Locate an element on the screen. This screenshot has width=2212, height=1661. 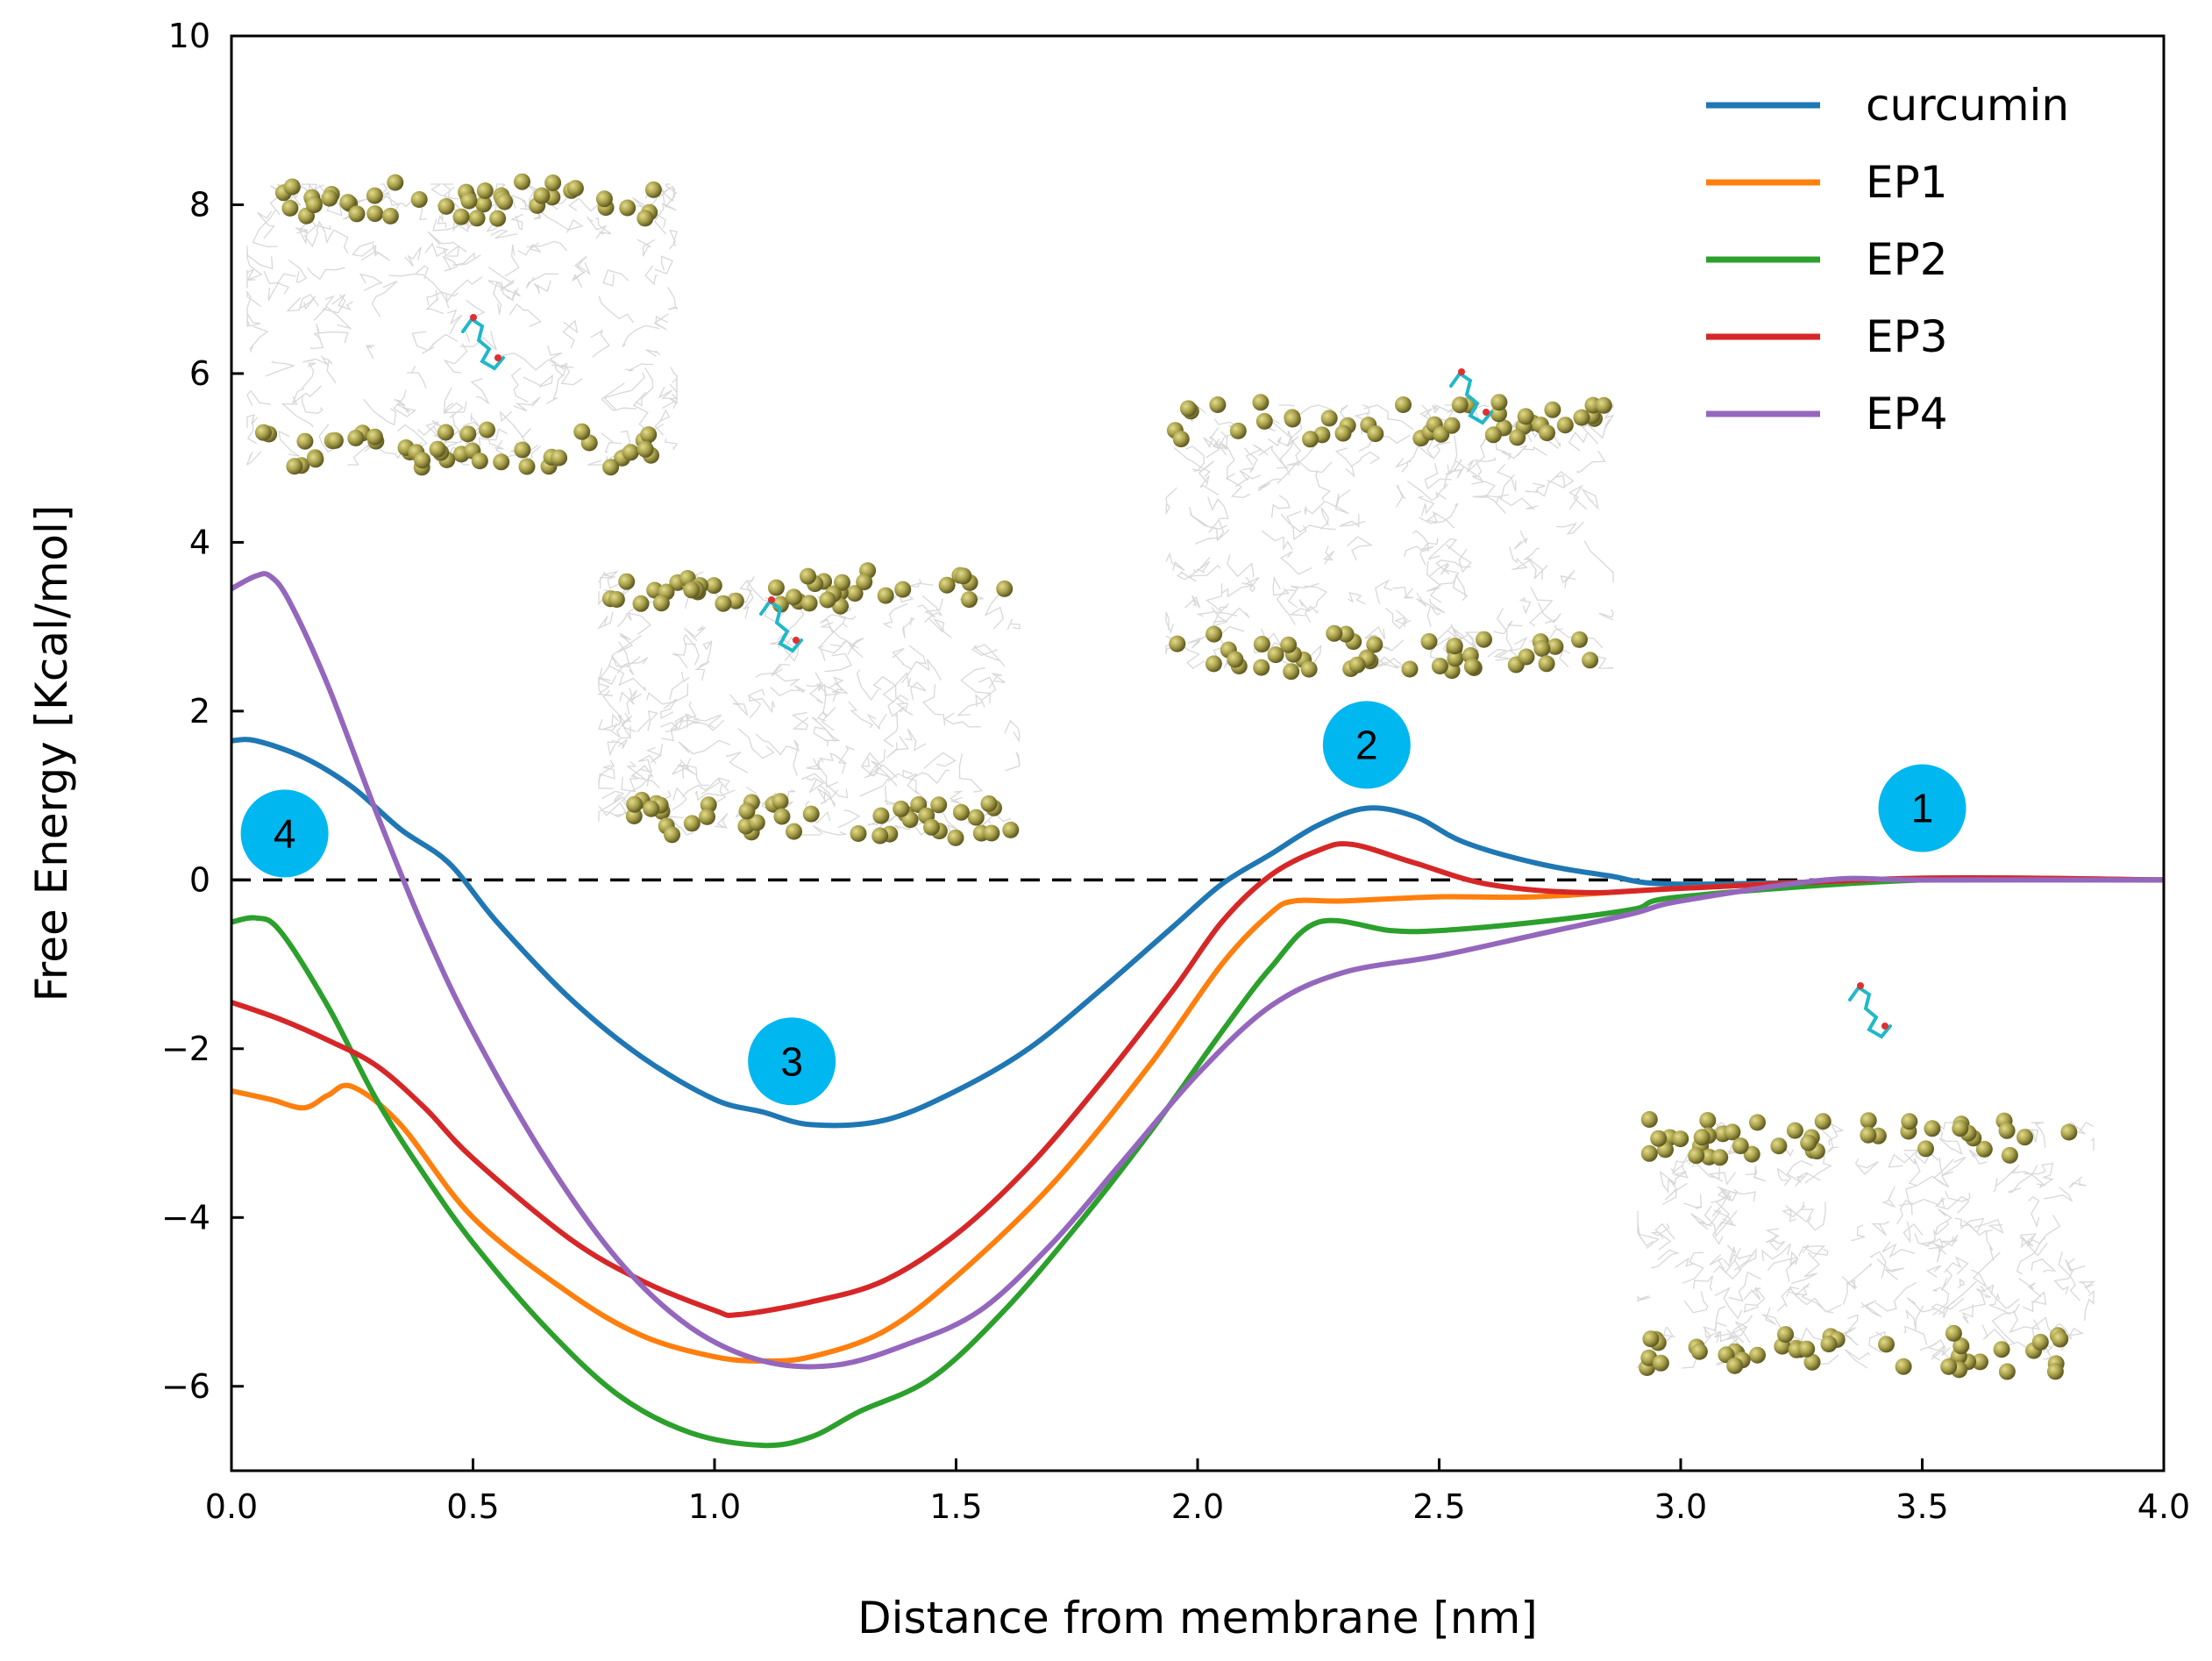
x-tick-label: 2.5 is located at coordinates (1438, 1506).